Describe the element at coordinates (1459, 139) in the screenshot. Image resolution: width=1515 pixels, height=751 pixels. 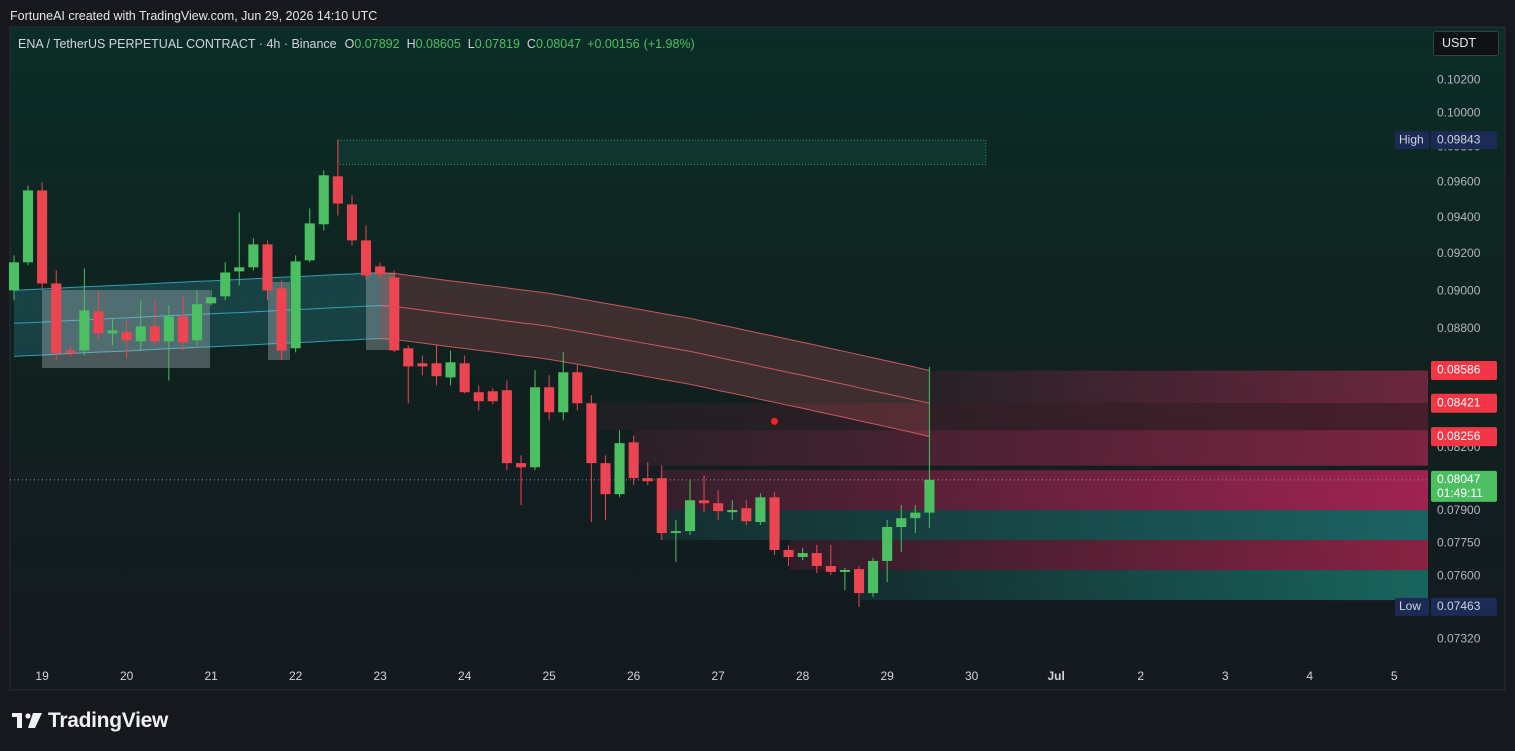
I see `price-label: 0.09843` at that location.